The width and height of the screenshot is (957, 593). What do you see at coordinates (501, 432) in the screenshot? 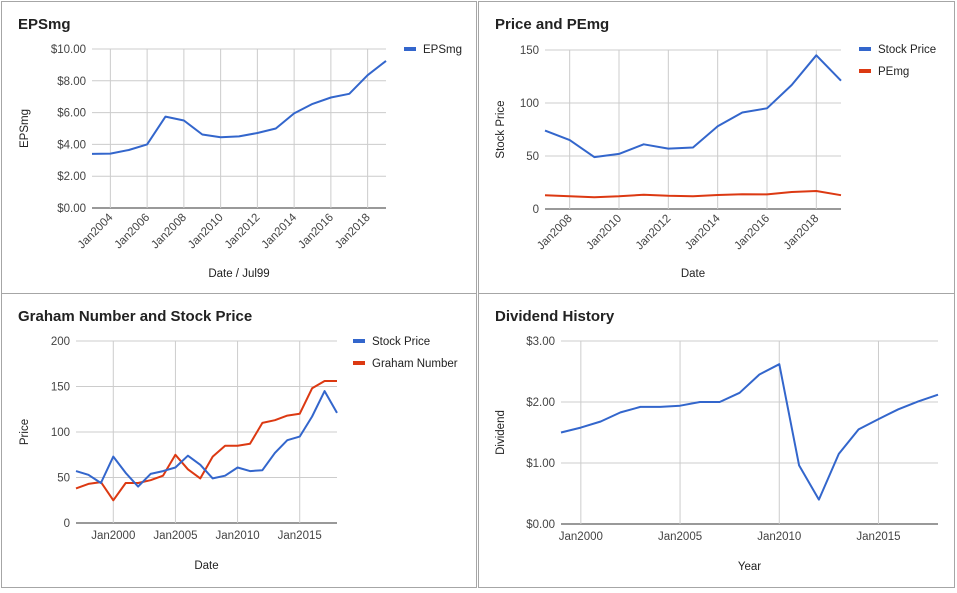
I see `y-axis-title: Dividend` at bounding box center [501, 432].